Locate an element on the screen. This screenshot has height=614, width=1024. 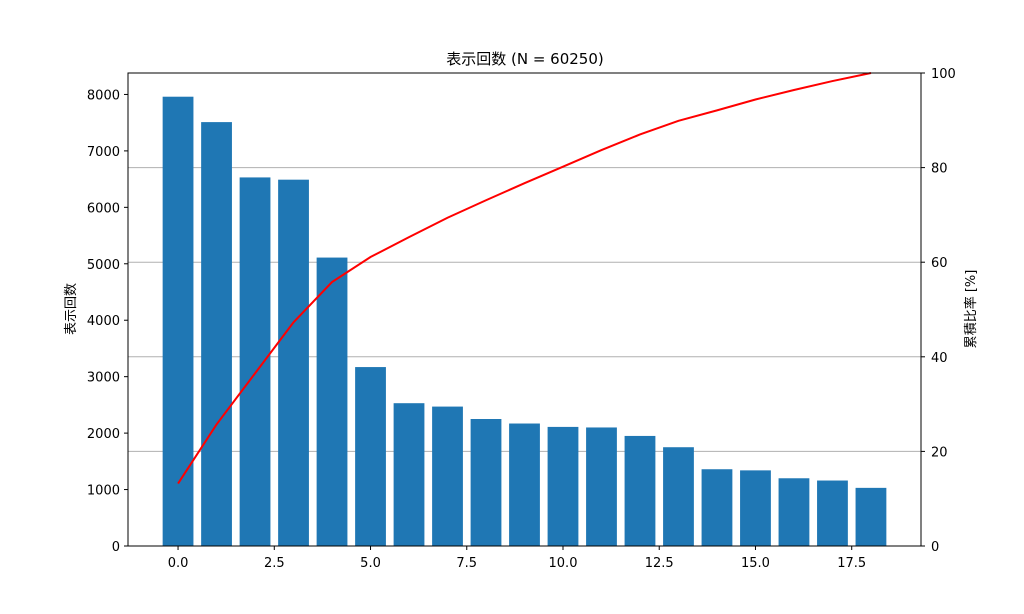
x-tick-label: 17.5 is located at coordinates (851, 563).